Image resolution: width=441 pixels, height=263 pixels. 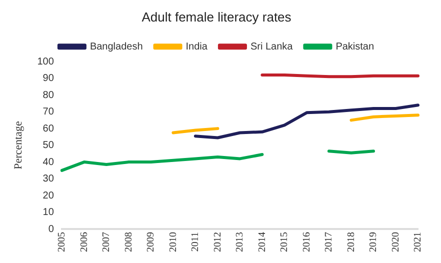 I want to click on x-tick-label: 2009, so click(x=151, y=242).